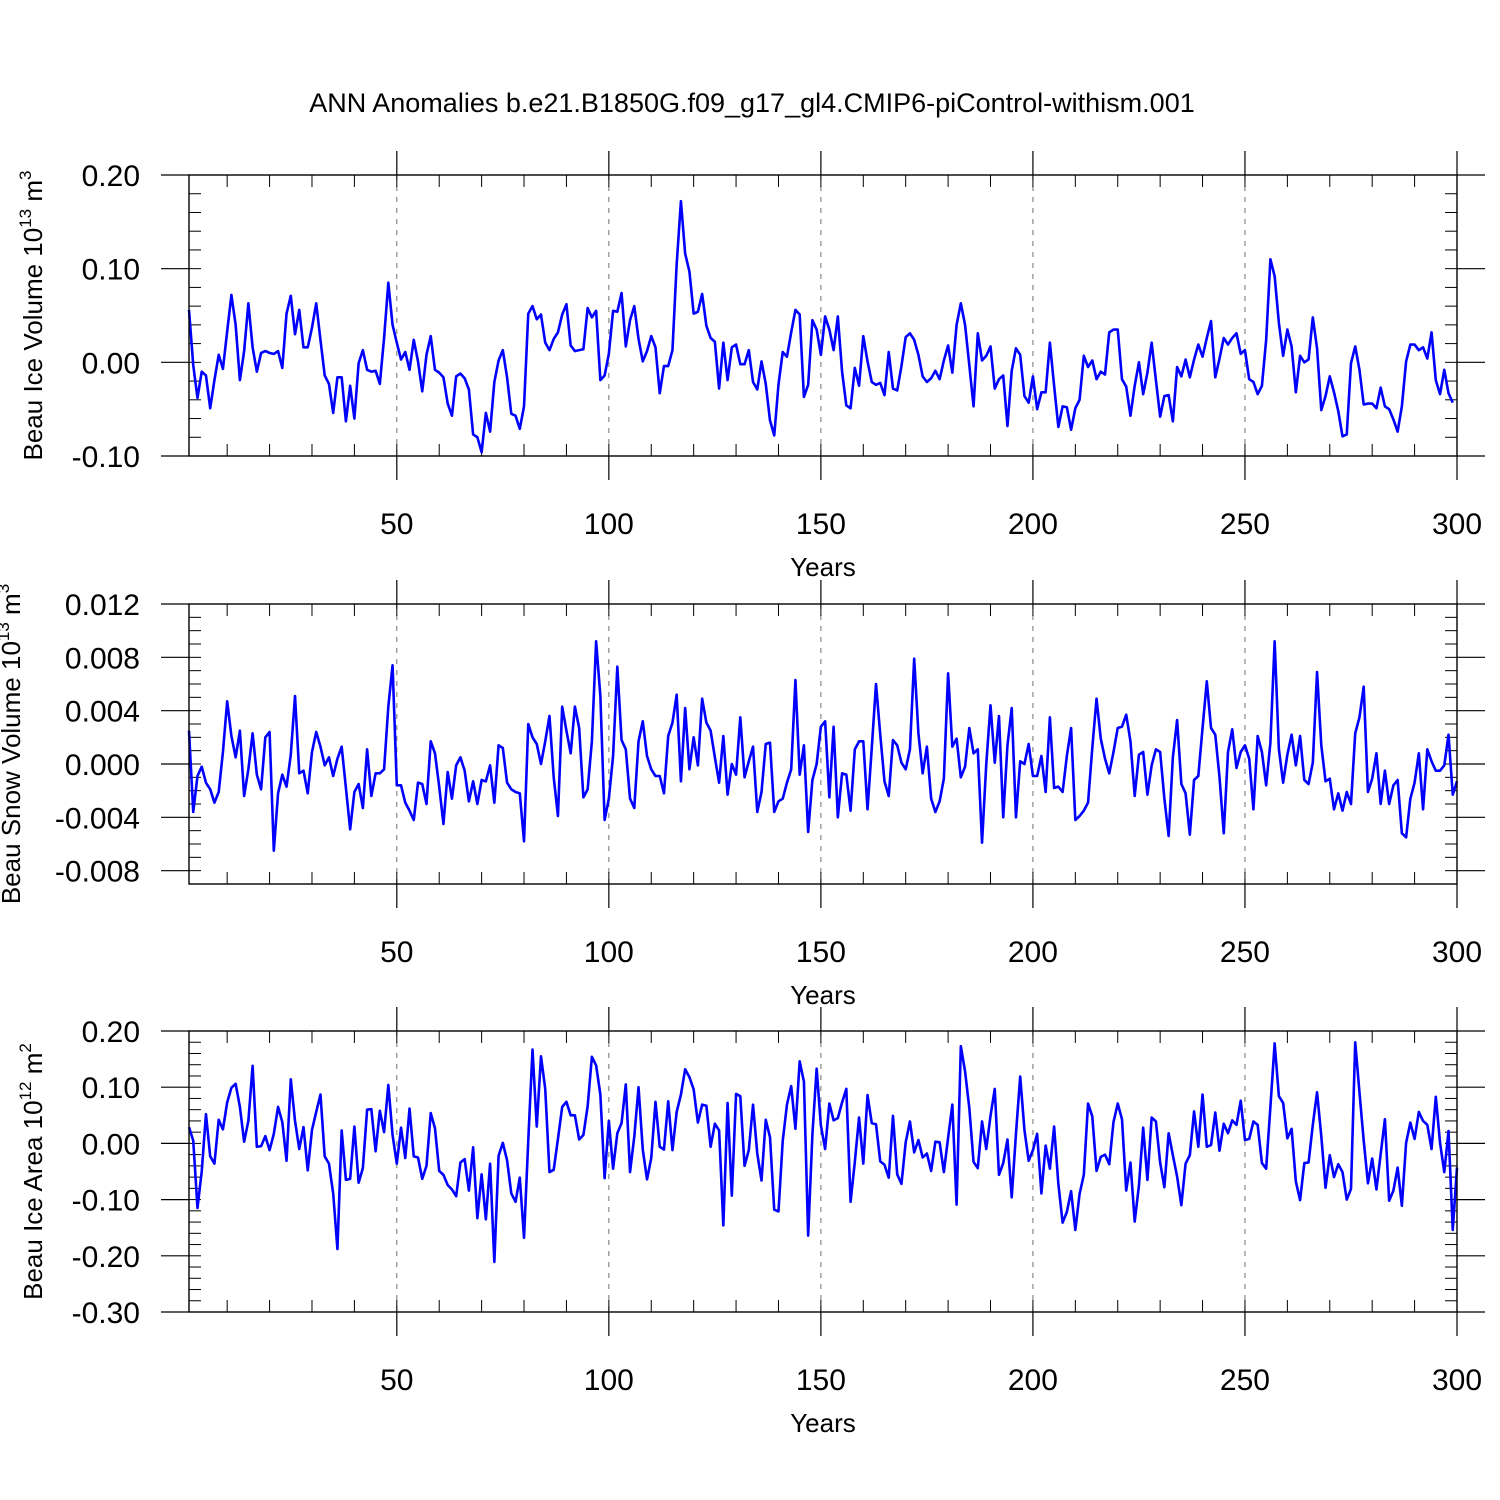 The height and width of the screenshot is (1500, 1500). I want to click on y-tick-label: 0.012, so click(102, 605).